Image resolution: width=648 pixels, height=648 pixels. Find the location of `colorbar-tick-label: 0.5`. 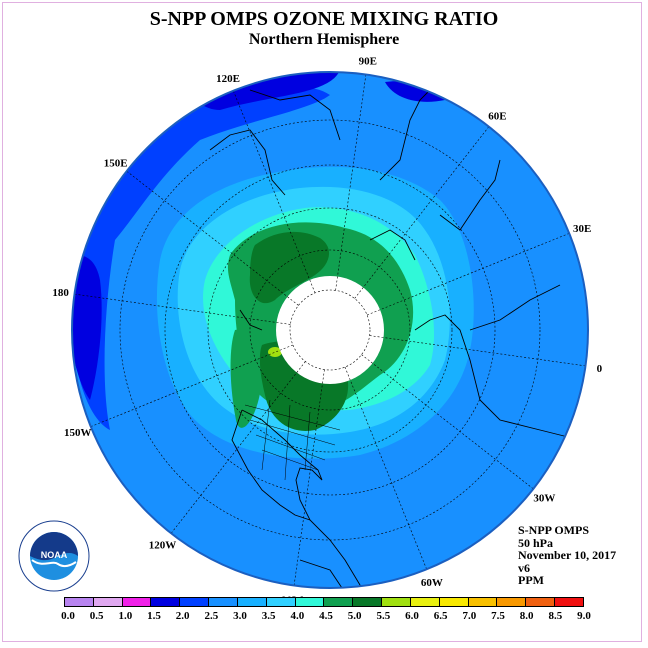

colorbar-tick-label: 0.5 is located at coordinates (96, 616).